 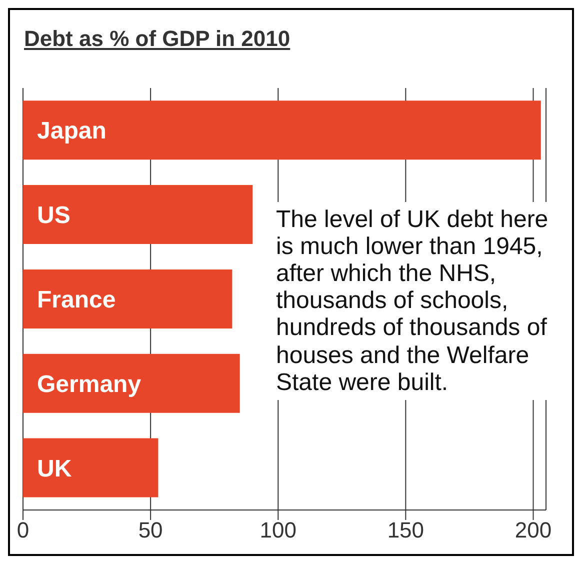 I want to click on x-tick-label: 100, so click(x=278, y=530).